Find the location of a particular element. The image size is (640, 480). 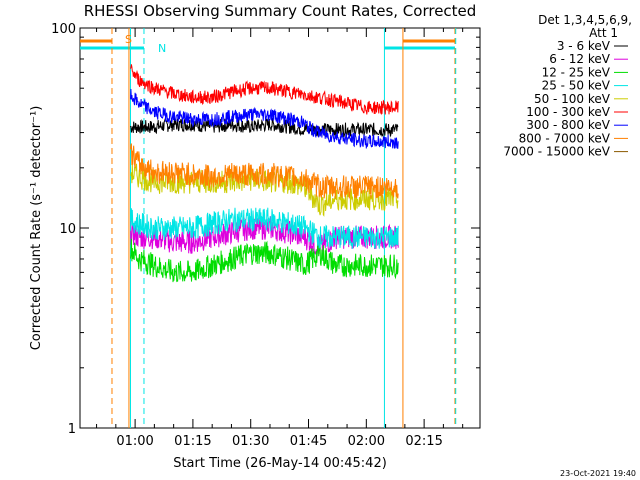

legend-label: 7000 - 15000 keV is located at coordinates (556, 152).